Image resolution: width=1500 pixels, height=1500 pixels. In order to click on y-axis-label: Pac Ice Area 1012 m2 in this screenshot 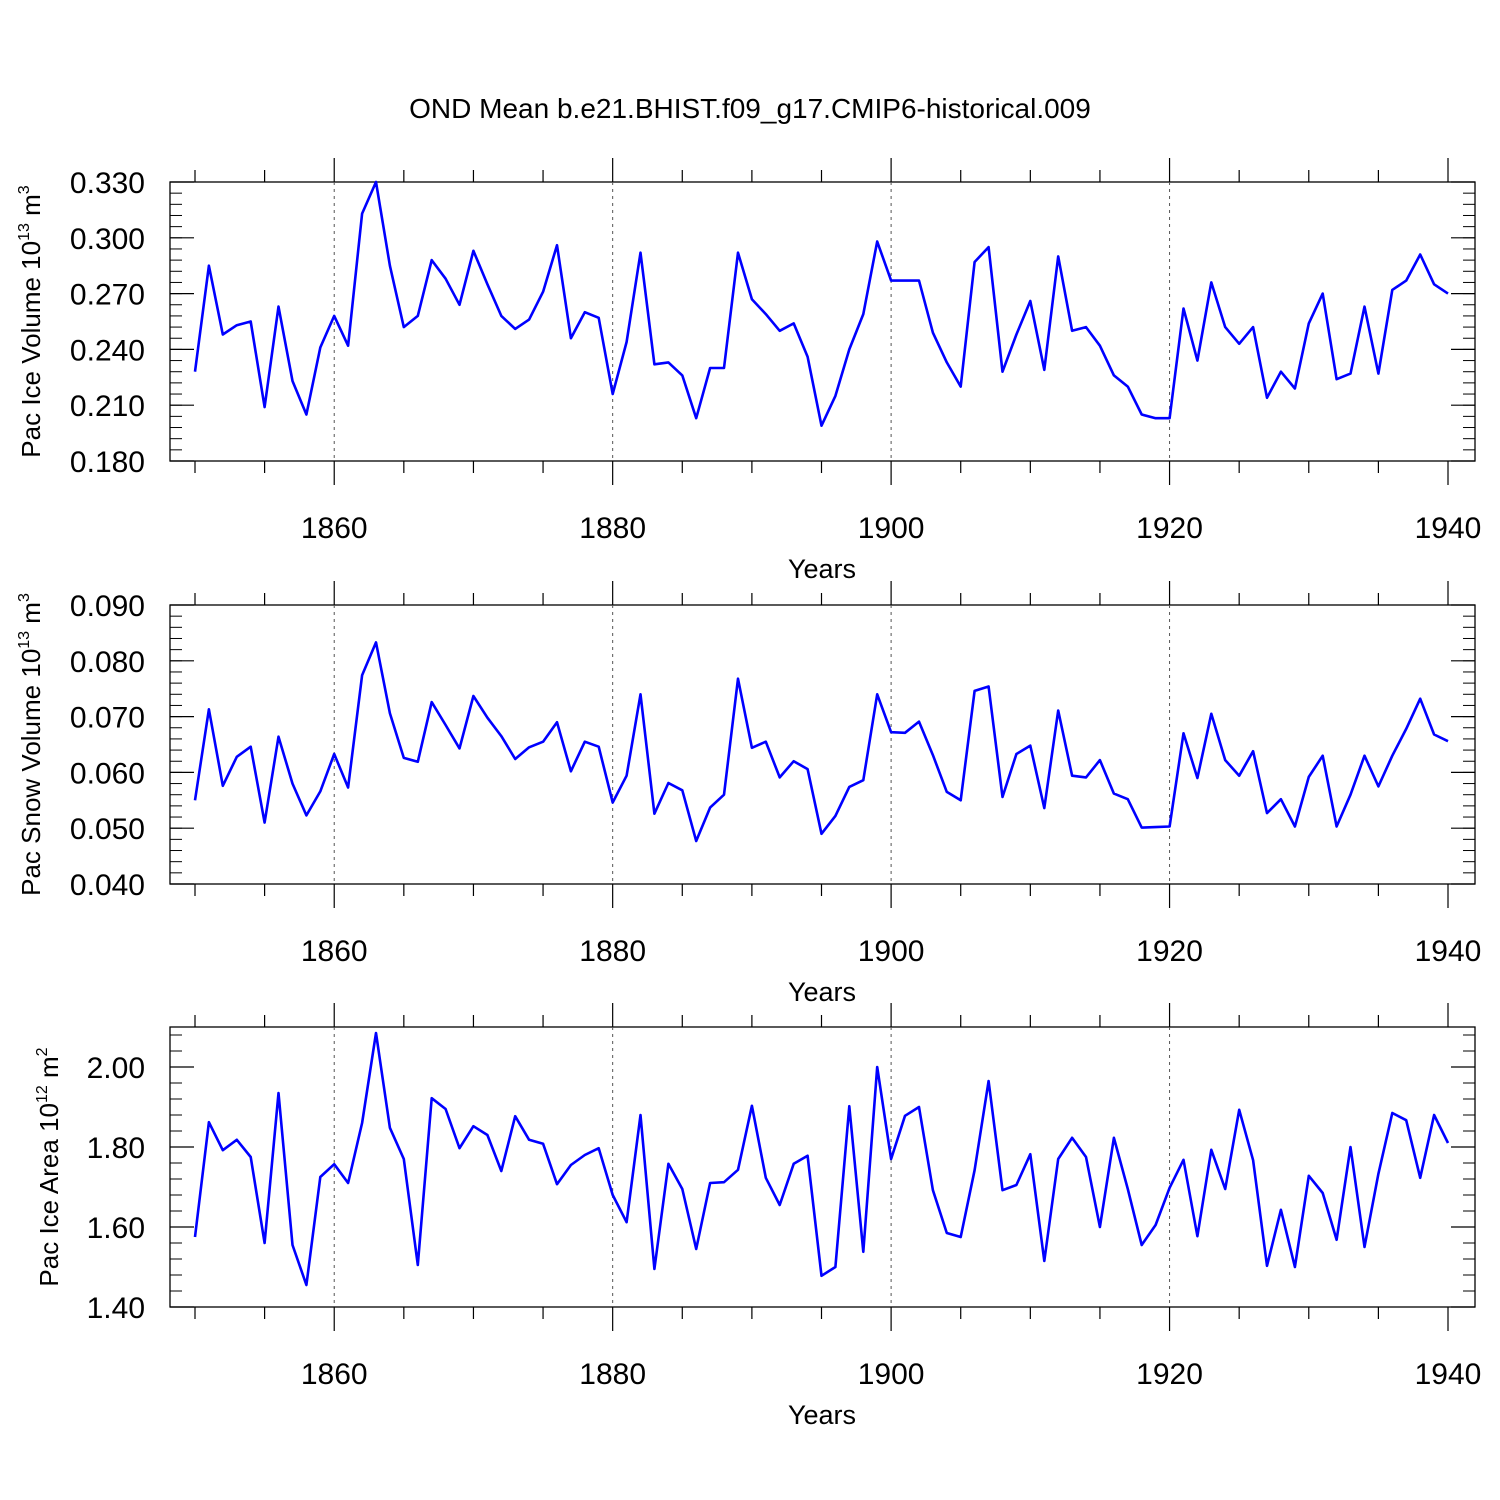, I will do `click(49, 1166)`.